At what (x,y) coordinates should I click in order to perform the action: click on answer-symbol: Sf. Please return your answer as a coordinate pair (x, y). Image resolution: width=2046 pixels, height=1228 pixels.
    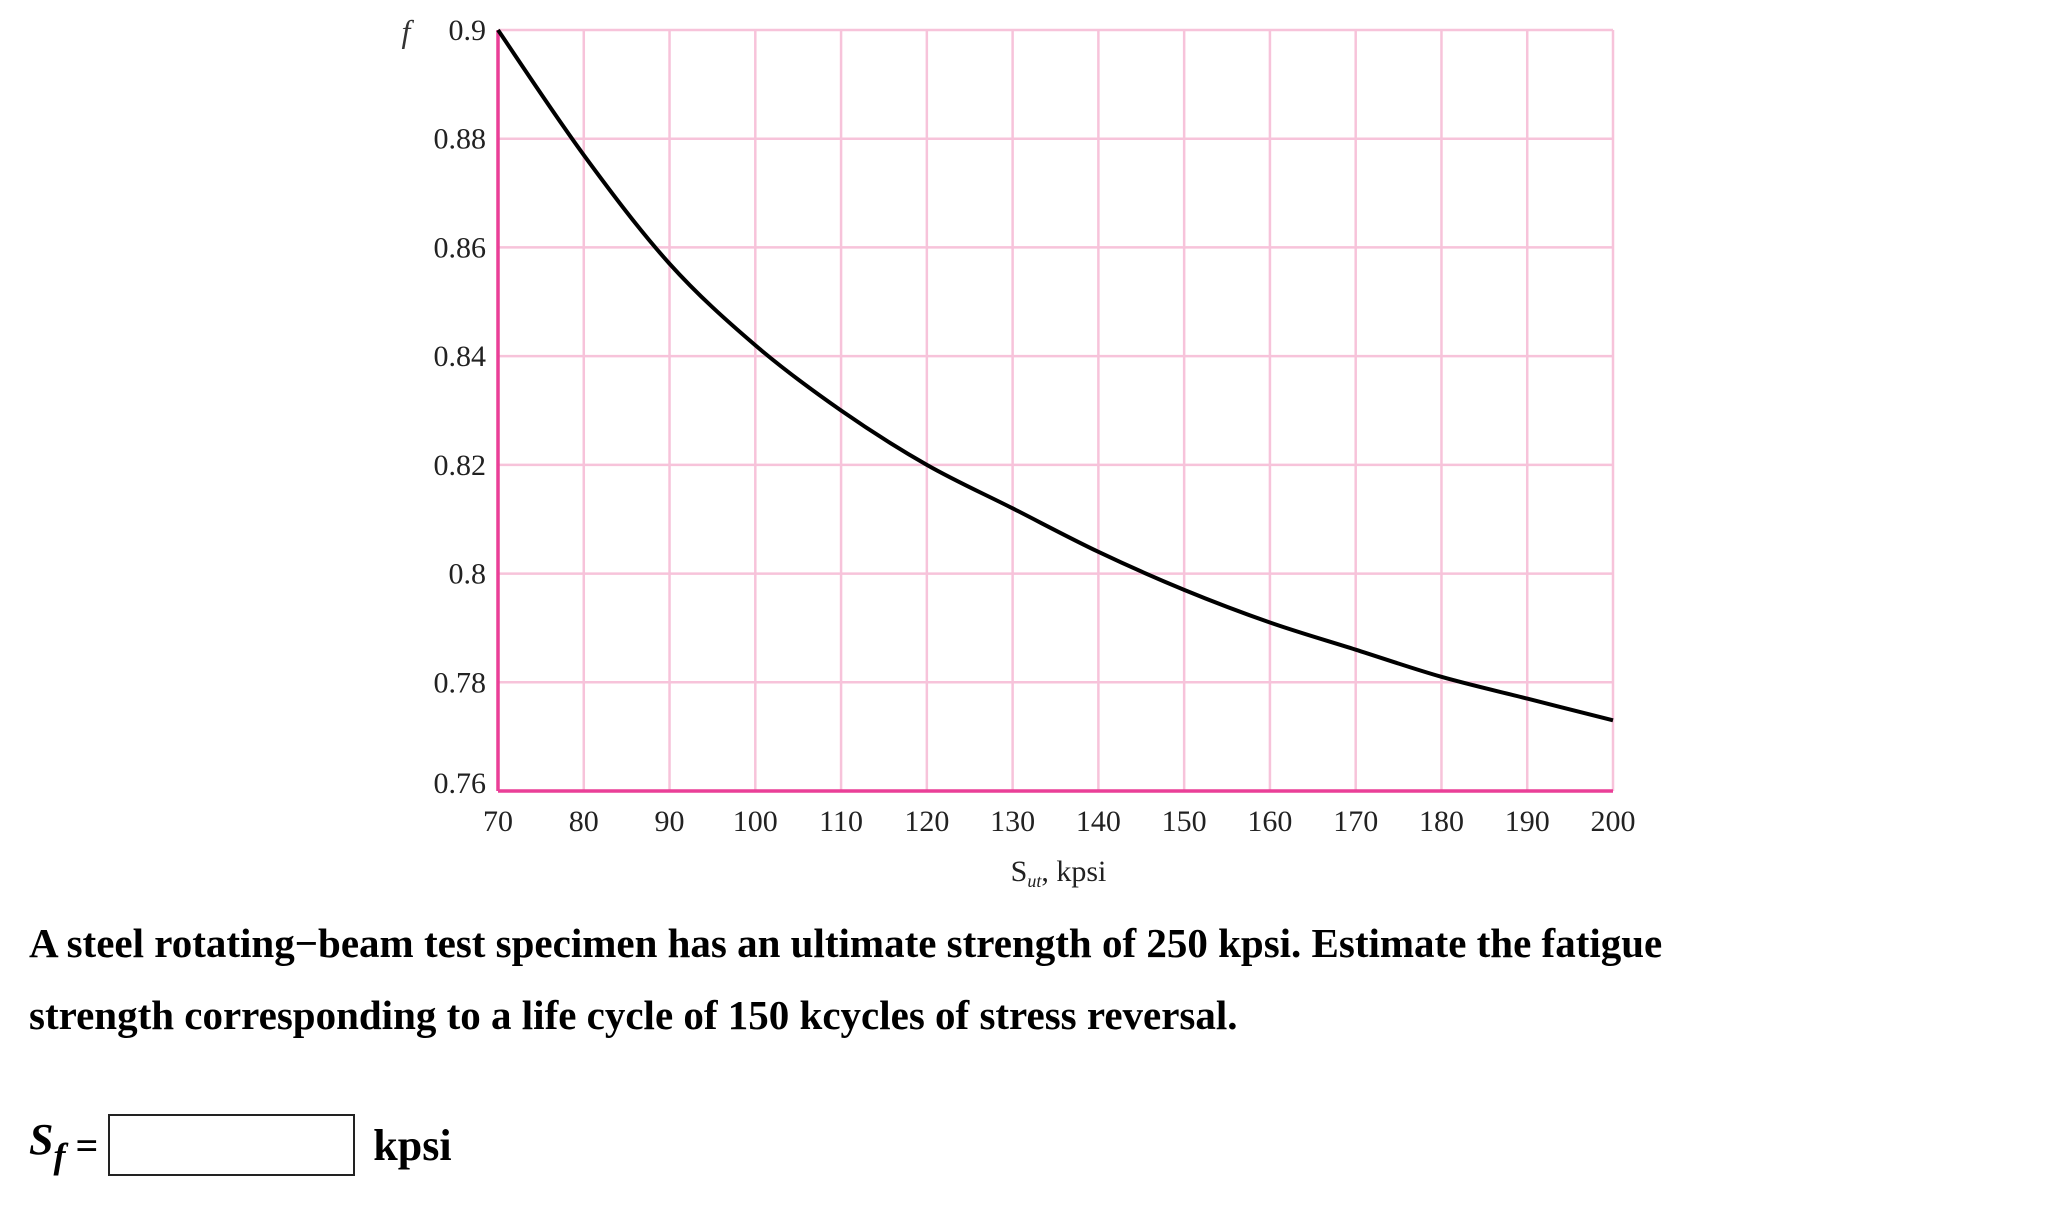
    Looking at the image, I should click on (47, 1145).